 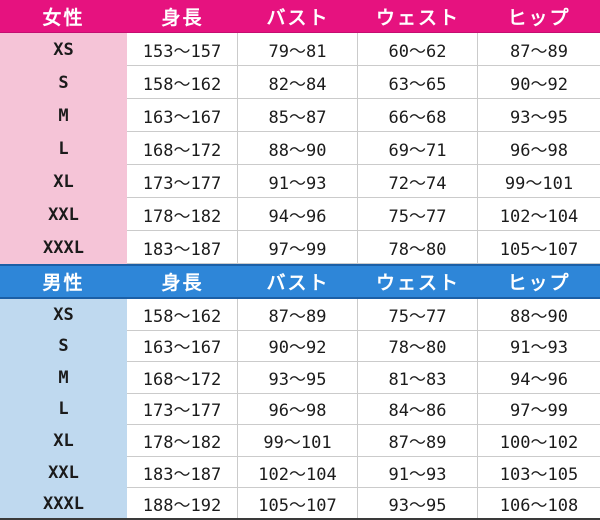 I want to click on cell-bust: 99～101, so click(x=298, y=441).